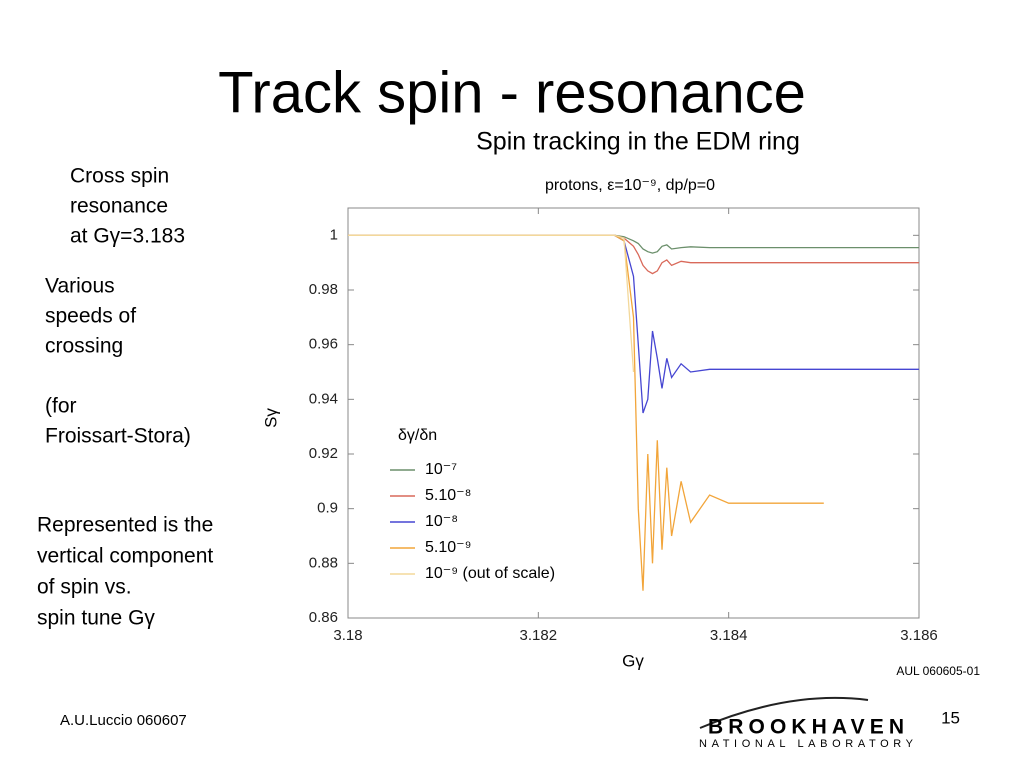 The height and width of the screenshot is (768, 1024). What do you see at coordinates (950, 717) in the screenshot?
I see `page-number: 15` at bounding box center [950, 717].